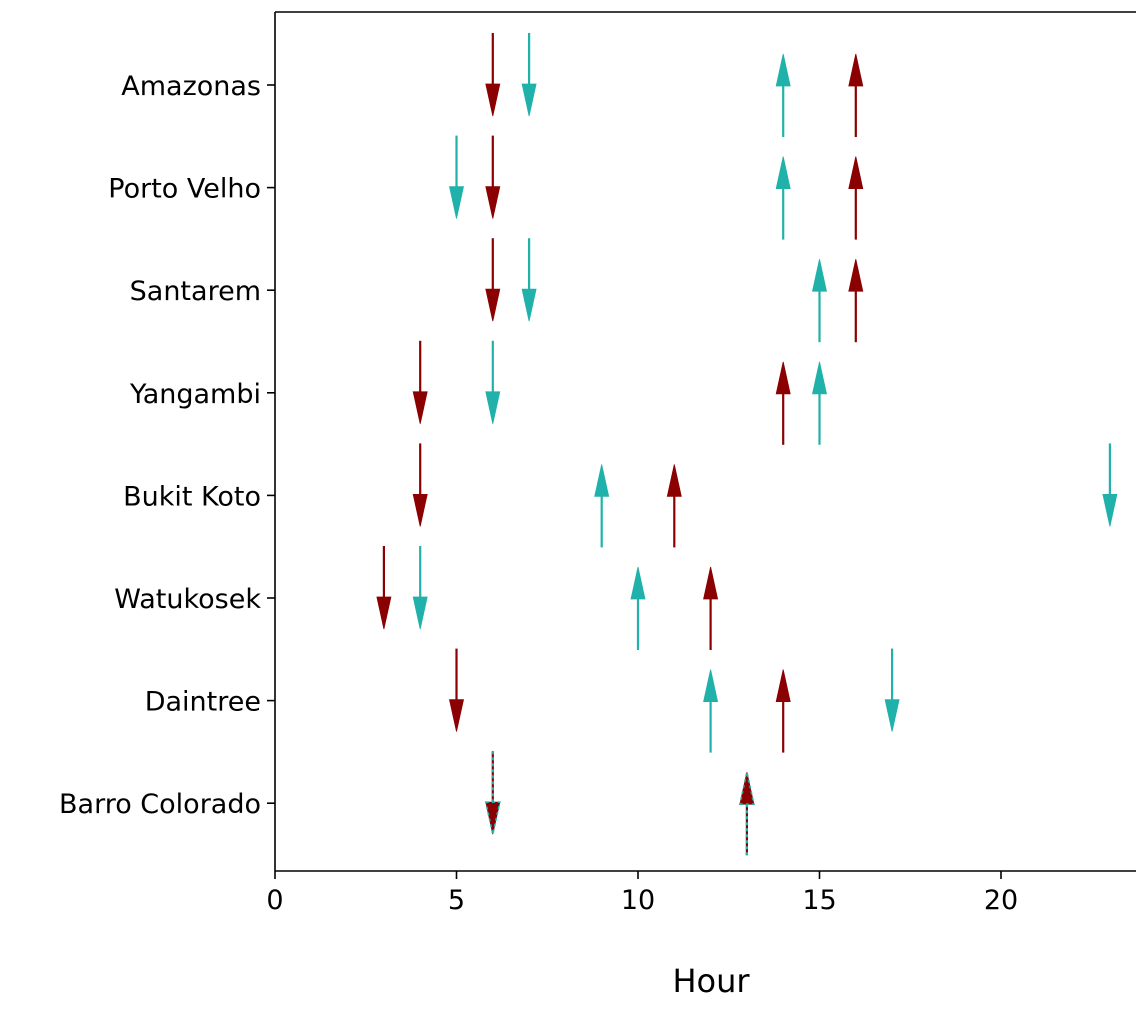  Describe the element at coordinates (274, 900) in the screenshot. I see `x-tick-label: 0` at that location.